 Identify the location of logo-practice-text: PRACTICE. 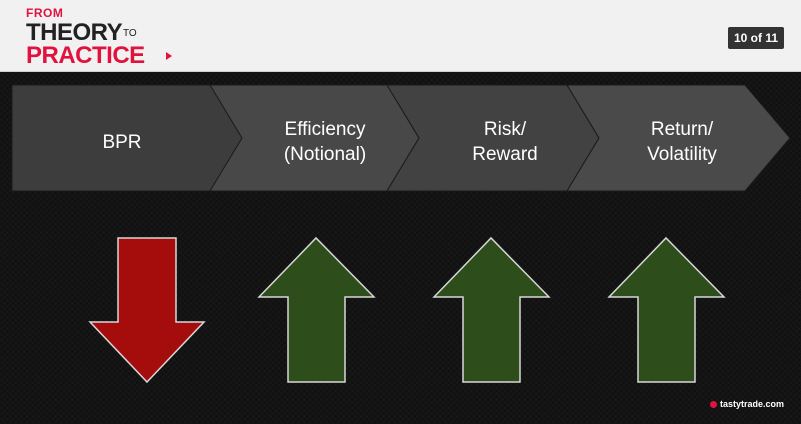
(85, 55).